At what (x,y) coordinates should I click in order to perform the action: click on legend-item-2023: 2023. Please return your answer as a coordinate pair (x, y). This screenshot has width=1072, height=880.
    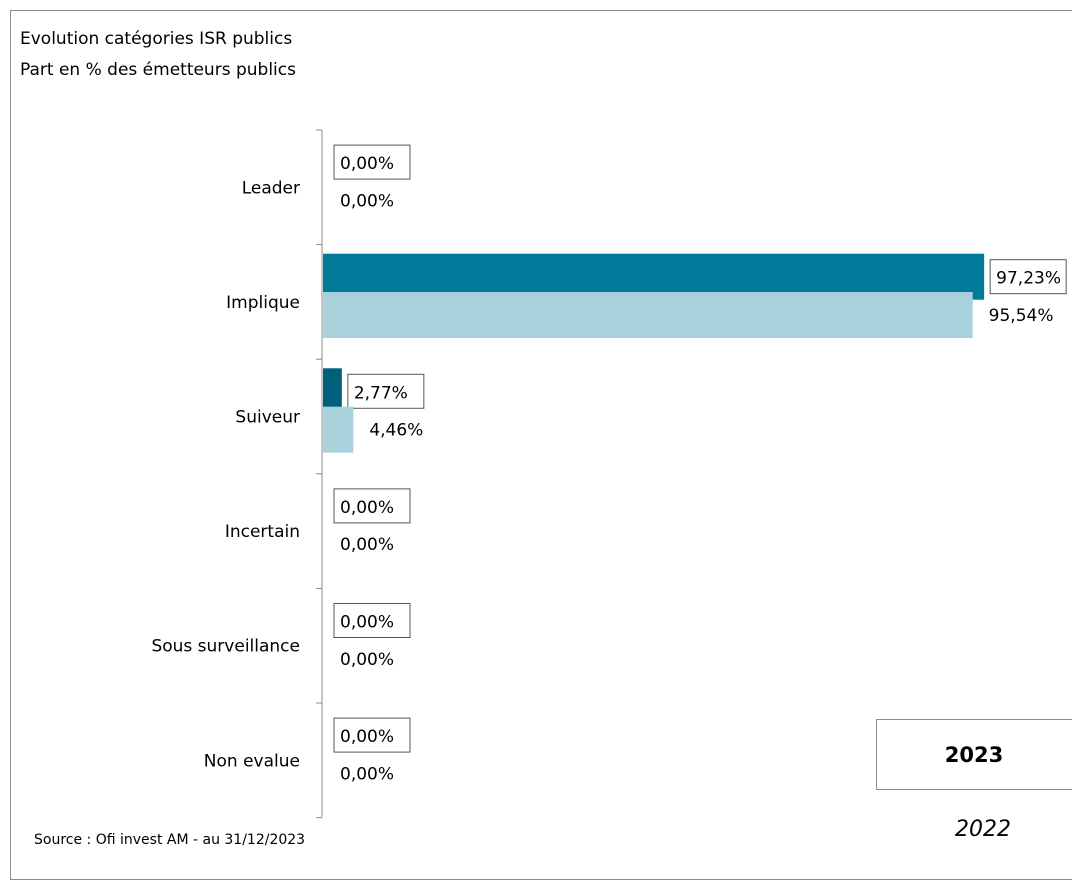
    Looking at the image, I should click on (974, 754).